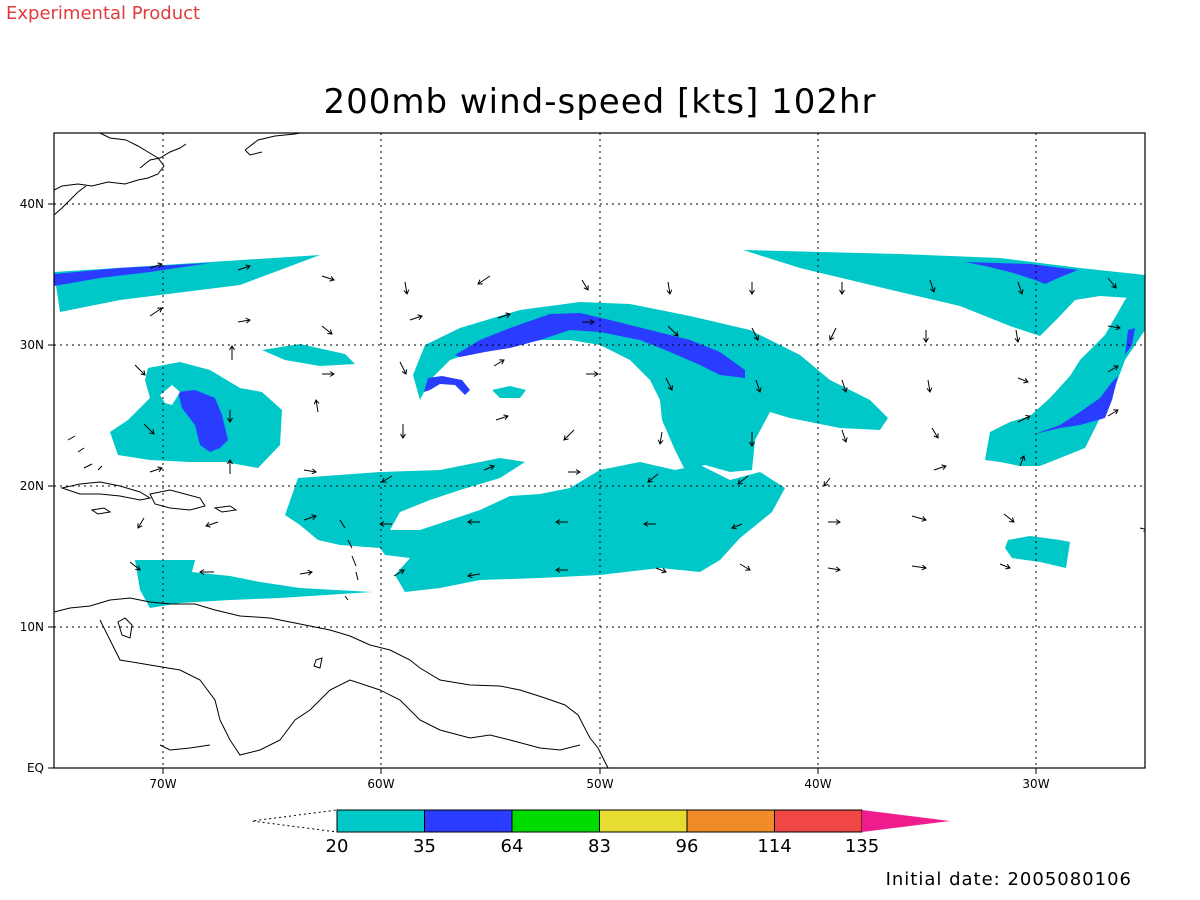  I want to click on coast-newfoundland, so click(272, 144).